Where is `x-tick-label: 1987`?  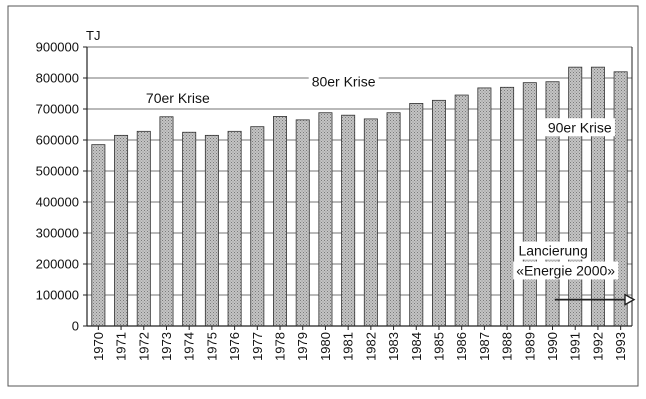
x-tick-label: 1987 is located at coordinates (484, 346).